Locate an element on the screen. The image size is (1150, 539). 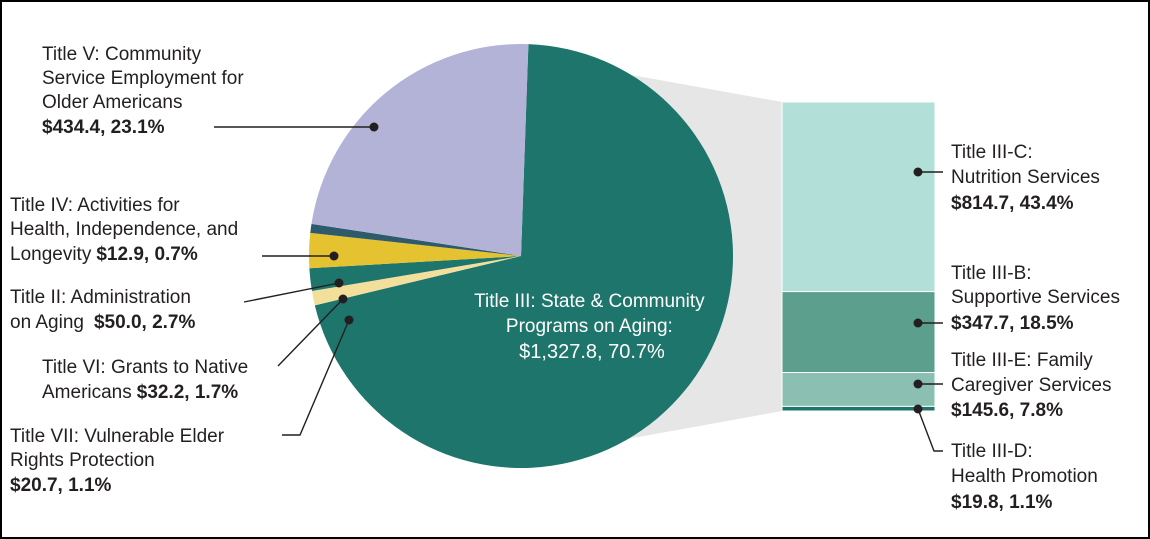
pie-slice-title-ii is located at coordinates (415, 250).